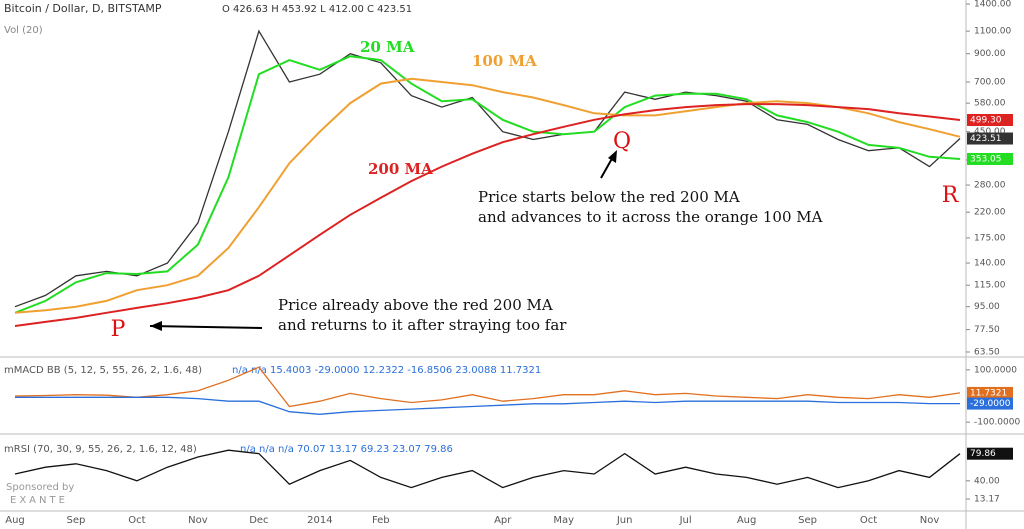 This screenshot has height=529, width=1024. What do you see at coordinates (40, 487) in the screenshot?
I see `sponsor: Sponsored by` at bounding box center [40, 487].